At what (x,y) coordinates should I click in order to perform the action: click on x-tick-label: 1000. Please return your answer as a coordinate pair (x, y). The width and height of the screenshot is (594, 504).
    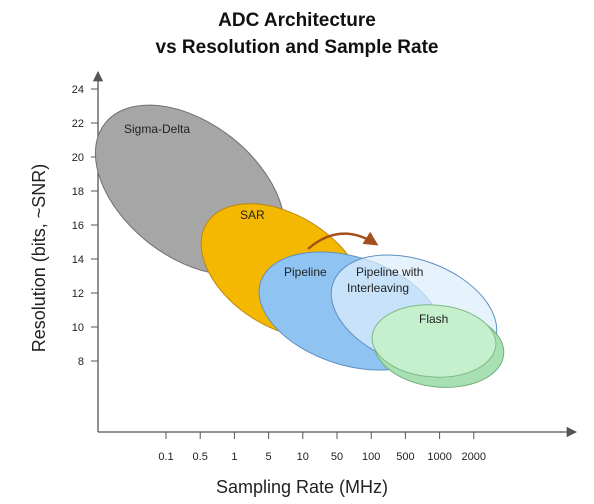
    Looking at the image, I should click on (439, 457).